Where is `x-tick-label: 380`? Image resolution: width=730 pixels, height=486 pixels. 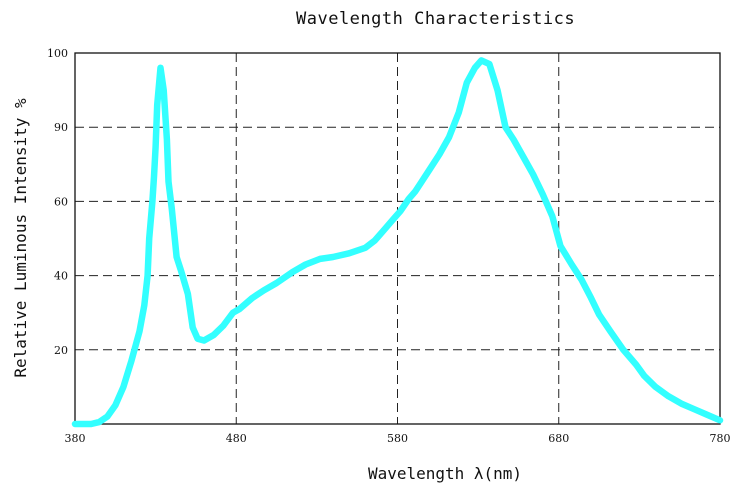 x-tick-label: 380 is located at coordinates (75, 438).